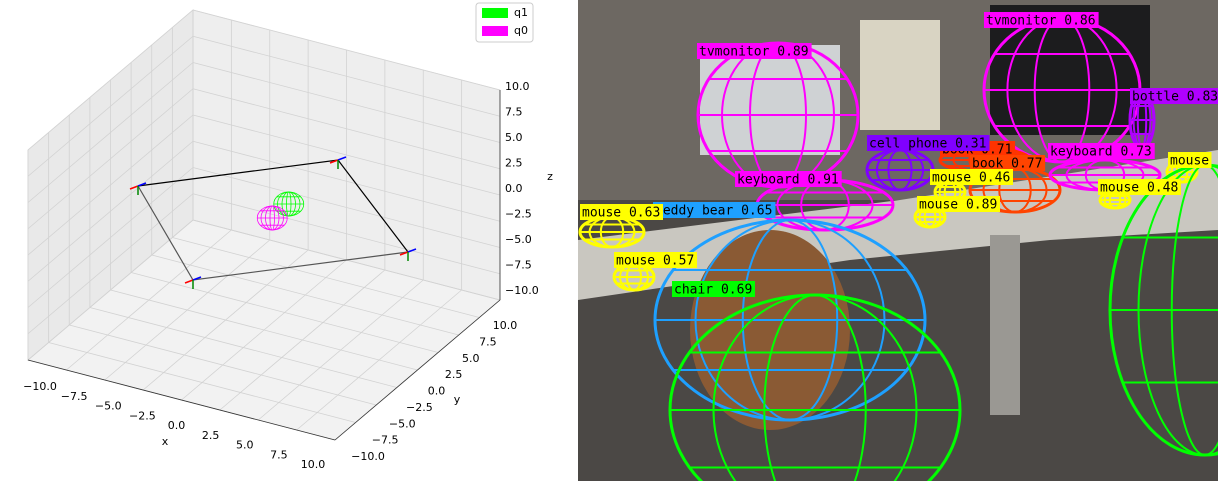 The height and width of the screenshot is (481, 1218). What do you see at coordinates (437, 391) in the screenshot?
I see `y-tick-label: 0.0` at bounding box center [437, 391].